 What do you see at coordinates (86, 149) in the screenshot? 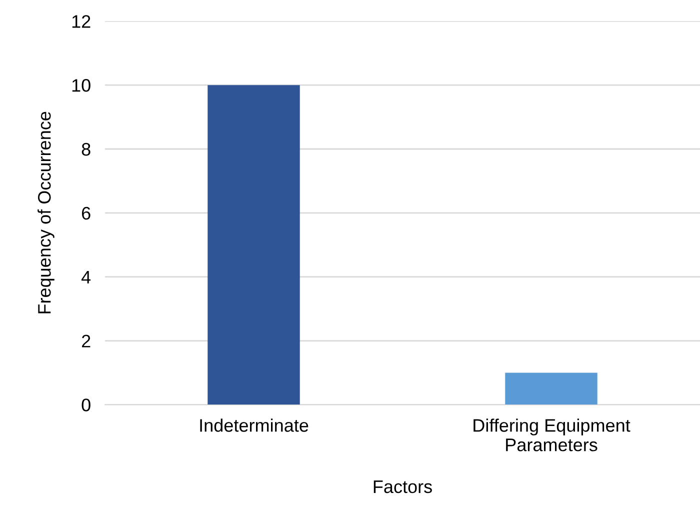
I see `y-tick-label: 8` at bounding box center [86, 149].